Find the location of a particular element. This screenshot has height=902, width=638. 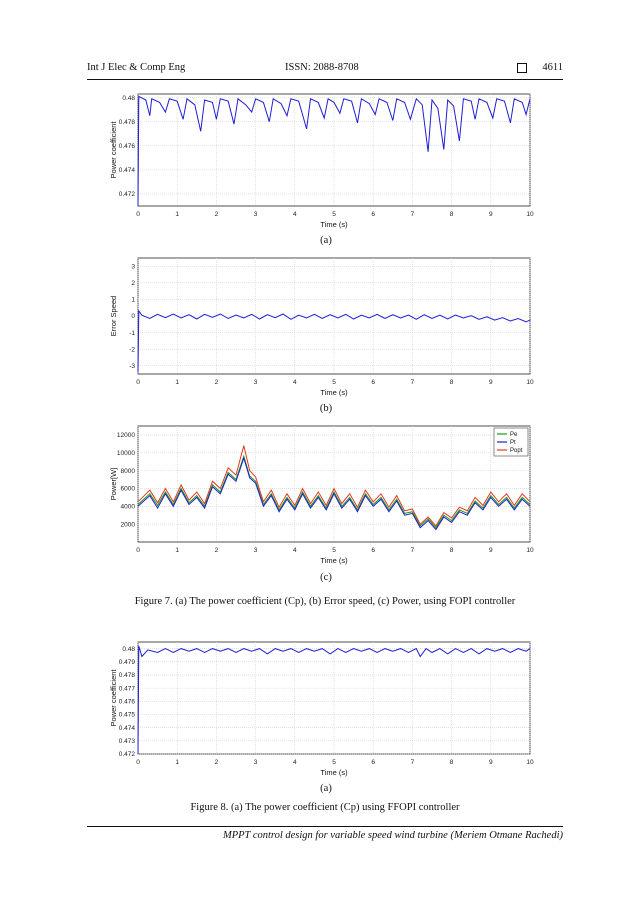

checkbox-icon is located at coordinates (522, 68).